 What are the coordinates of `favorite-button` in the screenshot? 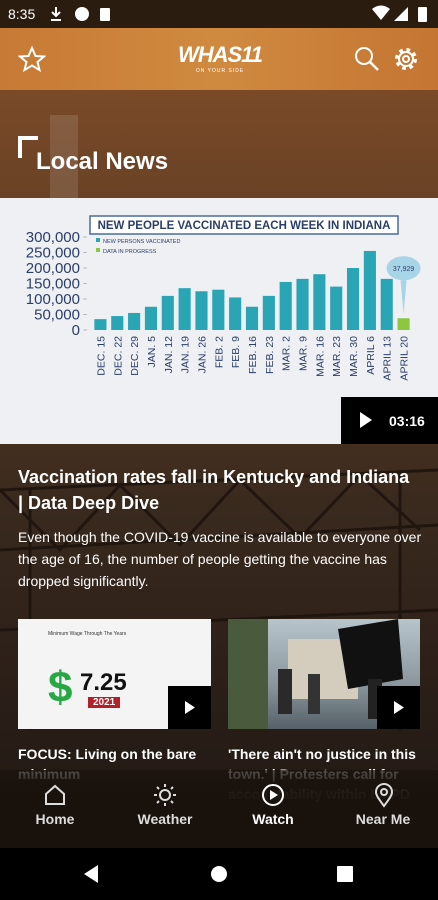 It's located at (32, 59).